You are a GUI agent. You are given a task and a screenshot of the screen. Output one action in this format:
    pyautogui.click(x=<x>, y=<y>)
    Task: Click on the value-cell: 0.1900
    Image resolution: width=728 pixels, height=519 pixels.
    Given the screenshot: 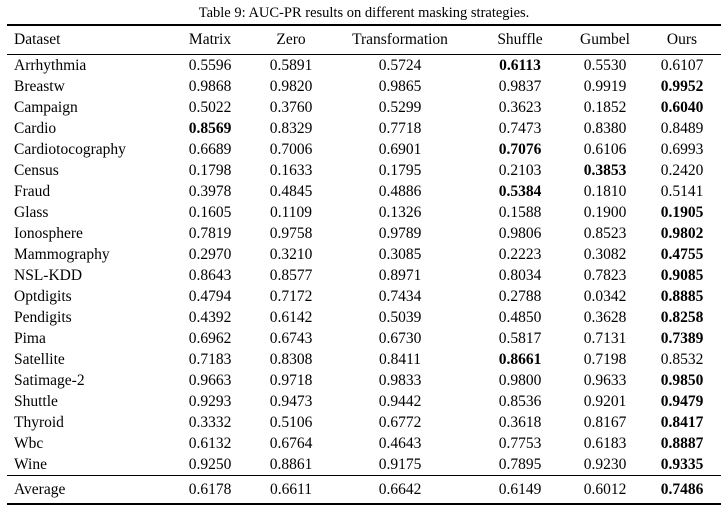 What is the action you would take?
    pyautogui.click(x=605, y=212)
    